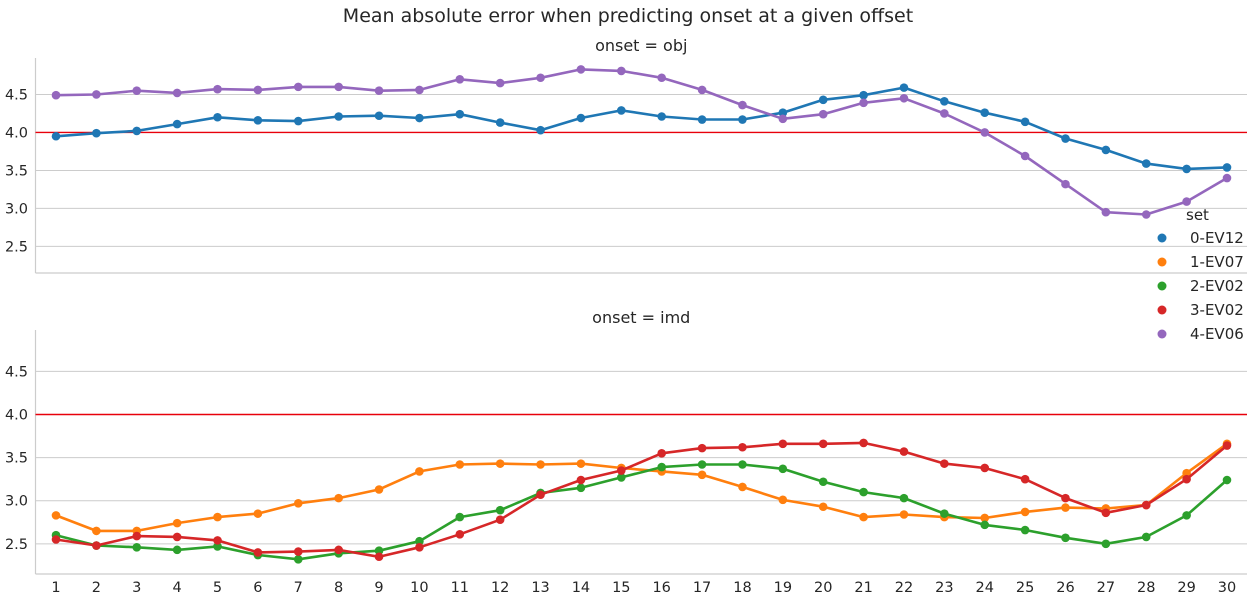 This screenshot has height=602, width=1258. What do you see at coordinates (783, 588) in the screenshot?
I see `x-tick-label: 19` at bounding box center [783, 588].